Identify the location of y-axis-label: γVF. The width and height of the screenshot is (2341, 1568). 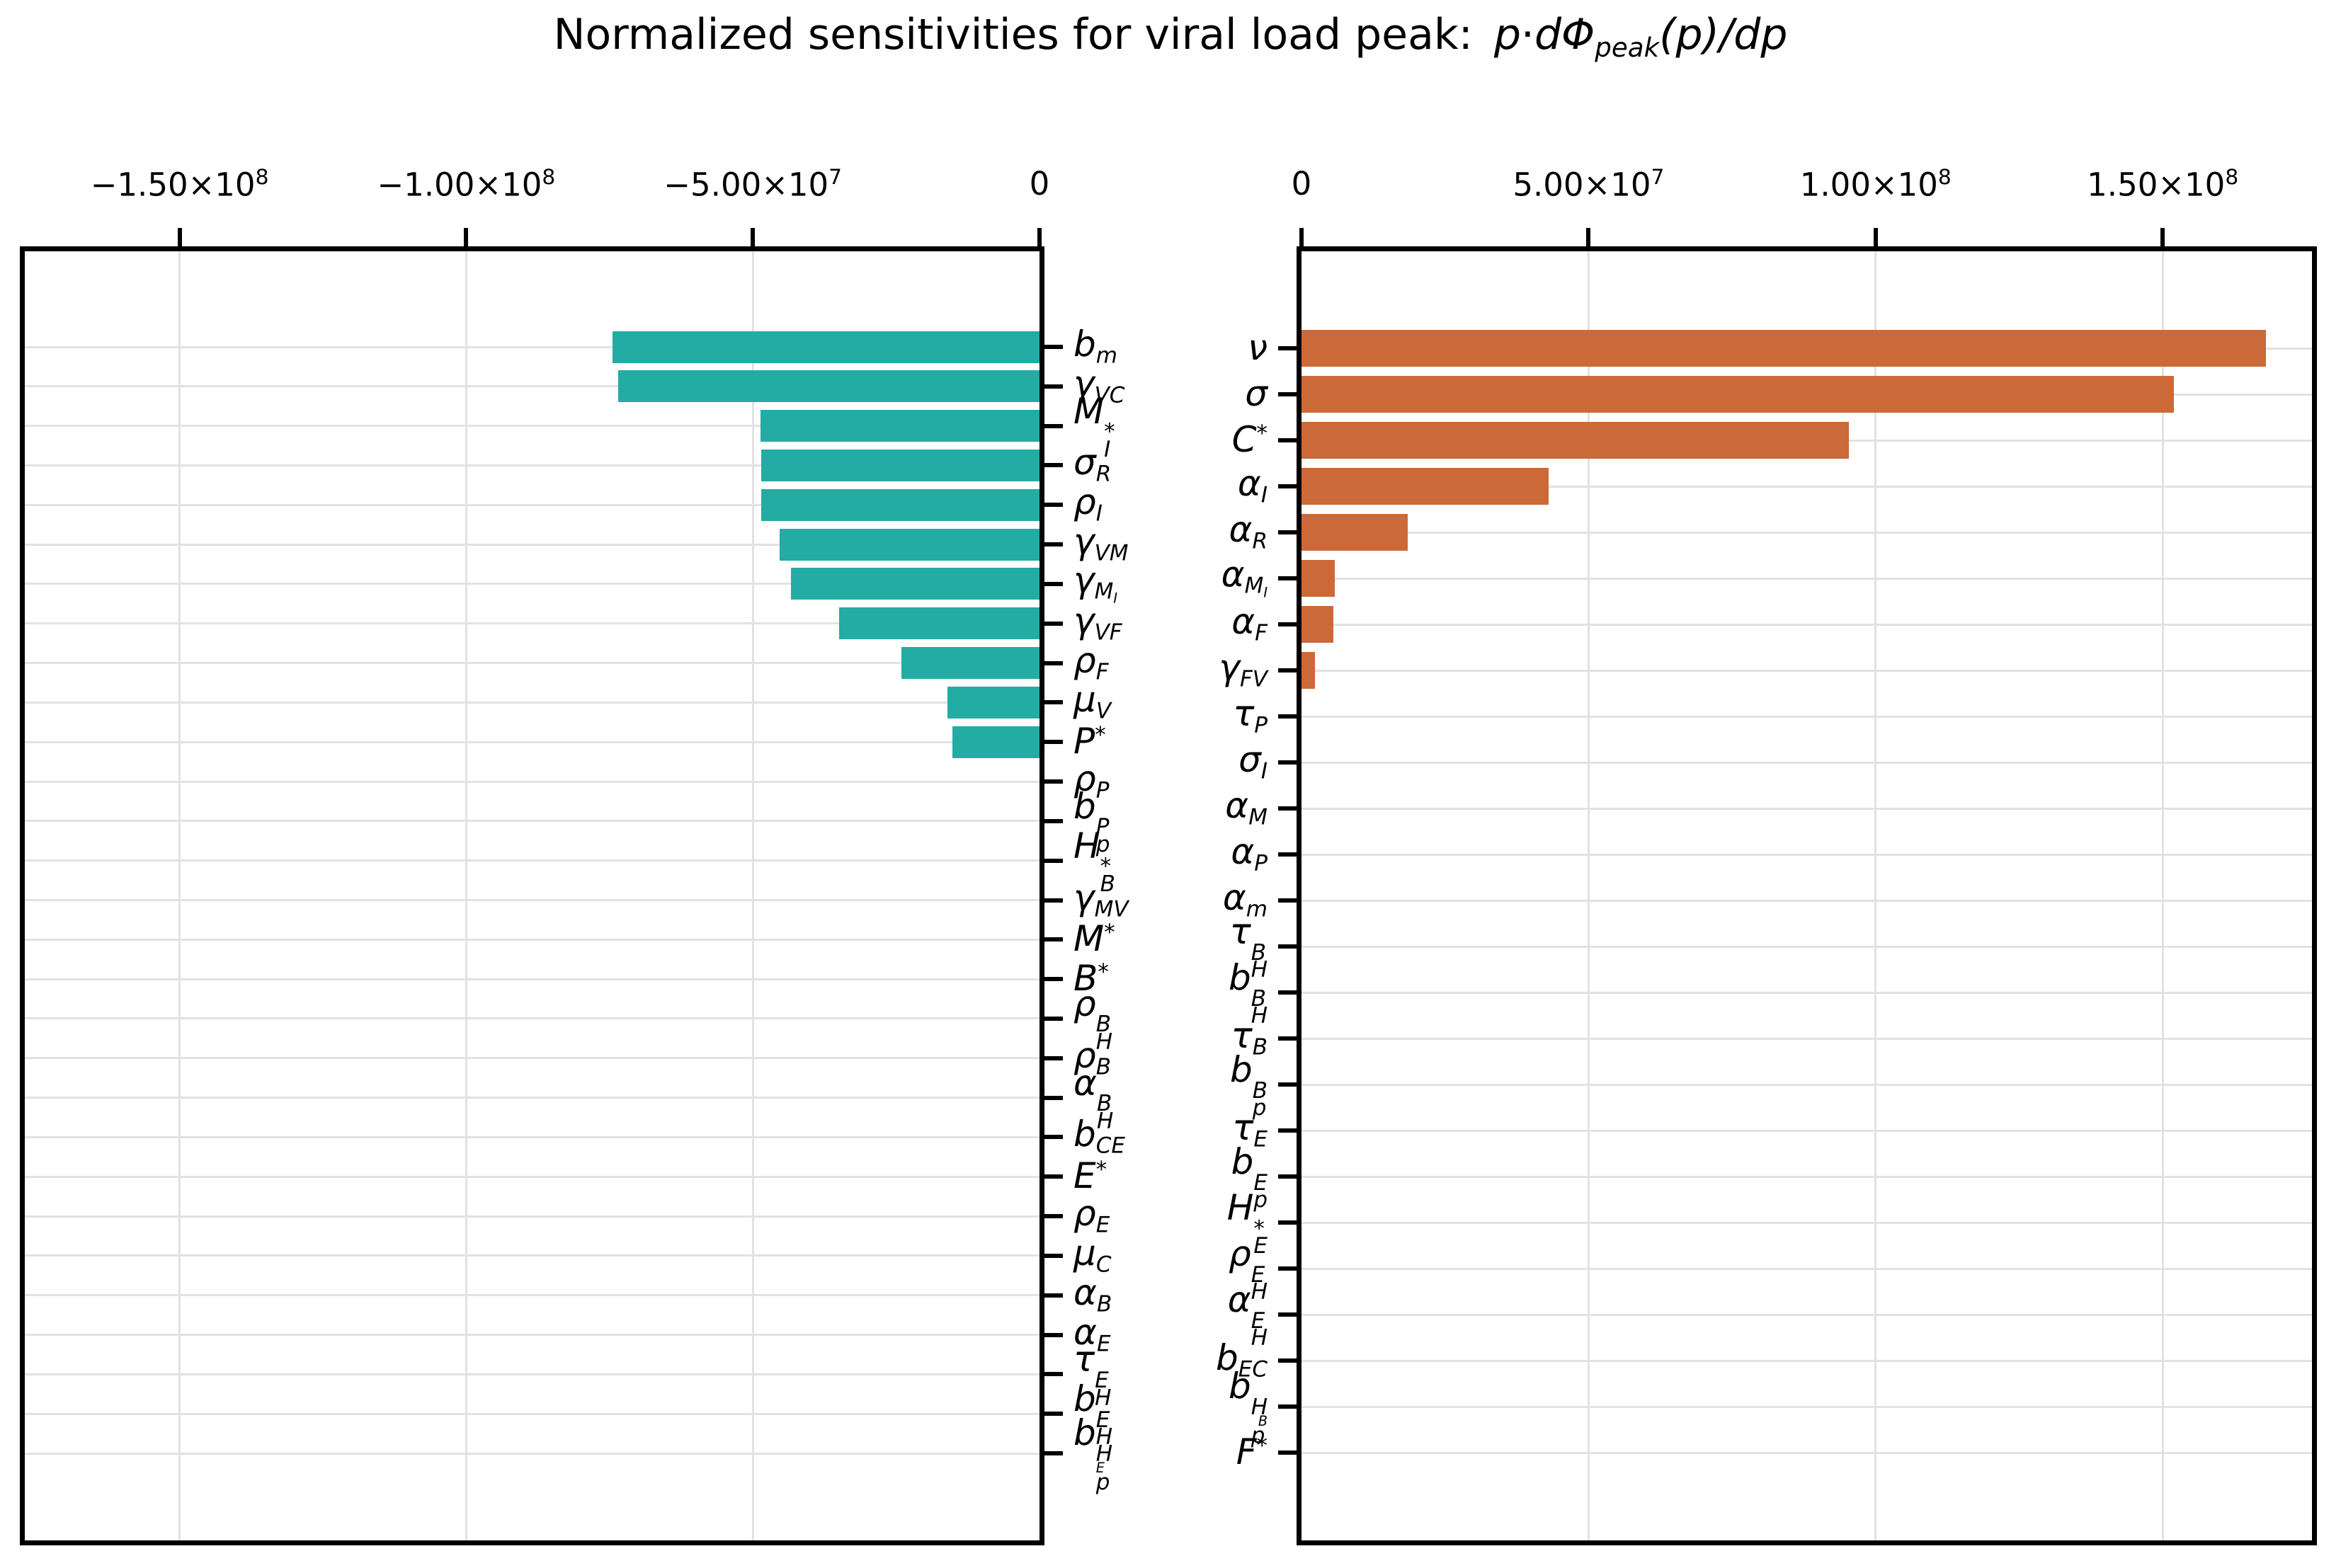
(1097, 623).